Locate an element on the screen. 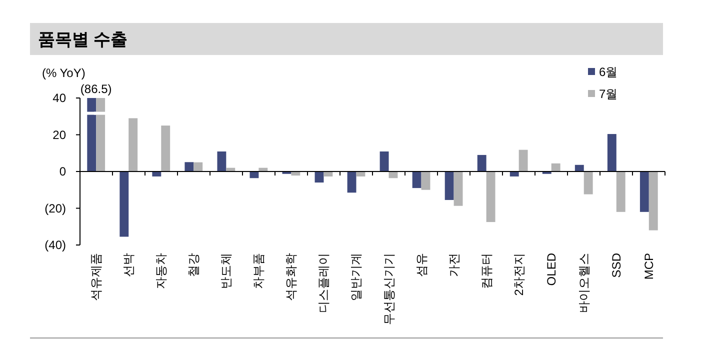 The width and height of the screenshot is (703, 343). y-axis-title: (% YoY) is located at coordinates (64, 73).